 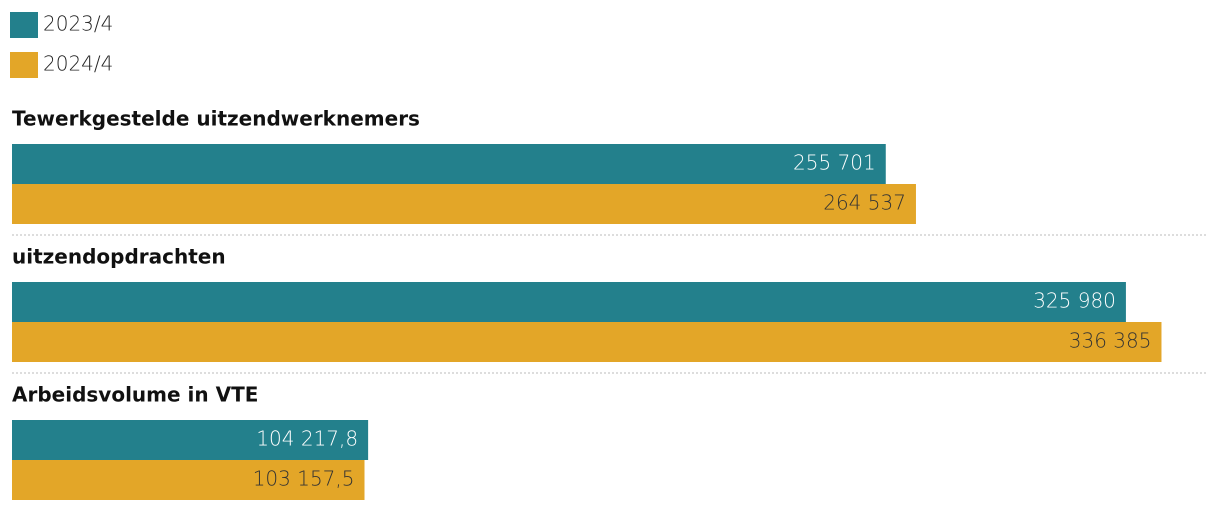 What do you see at coordinates (216, 119) in the screenshot?
I see `category-label: Tewerkgestelde uitzendwerknemers` at bounding box center [216, 119].